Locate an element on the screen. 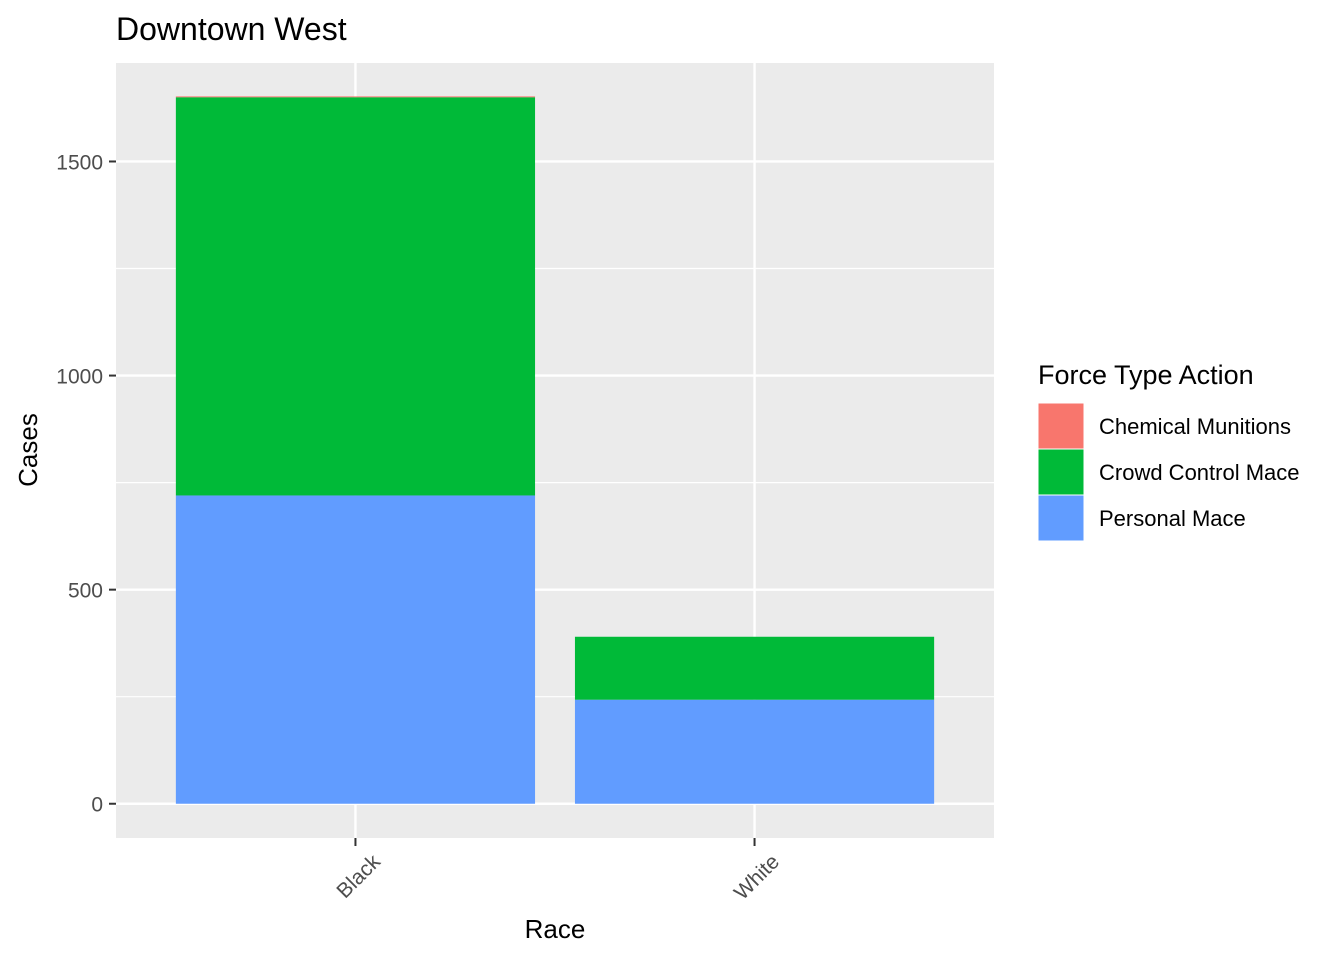  legend-key-crowd-control-mace is located at coordinates (1061, 472).